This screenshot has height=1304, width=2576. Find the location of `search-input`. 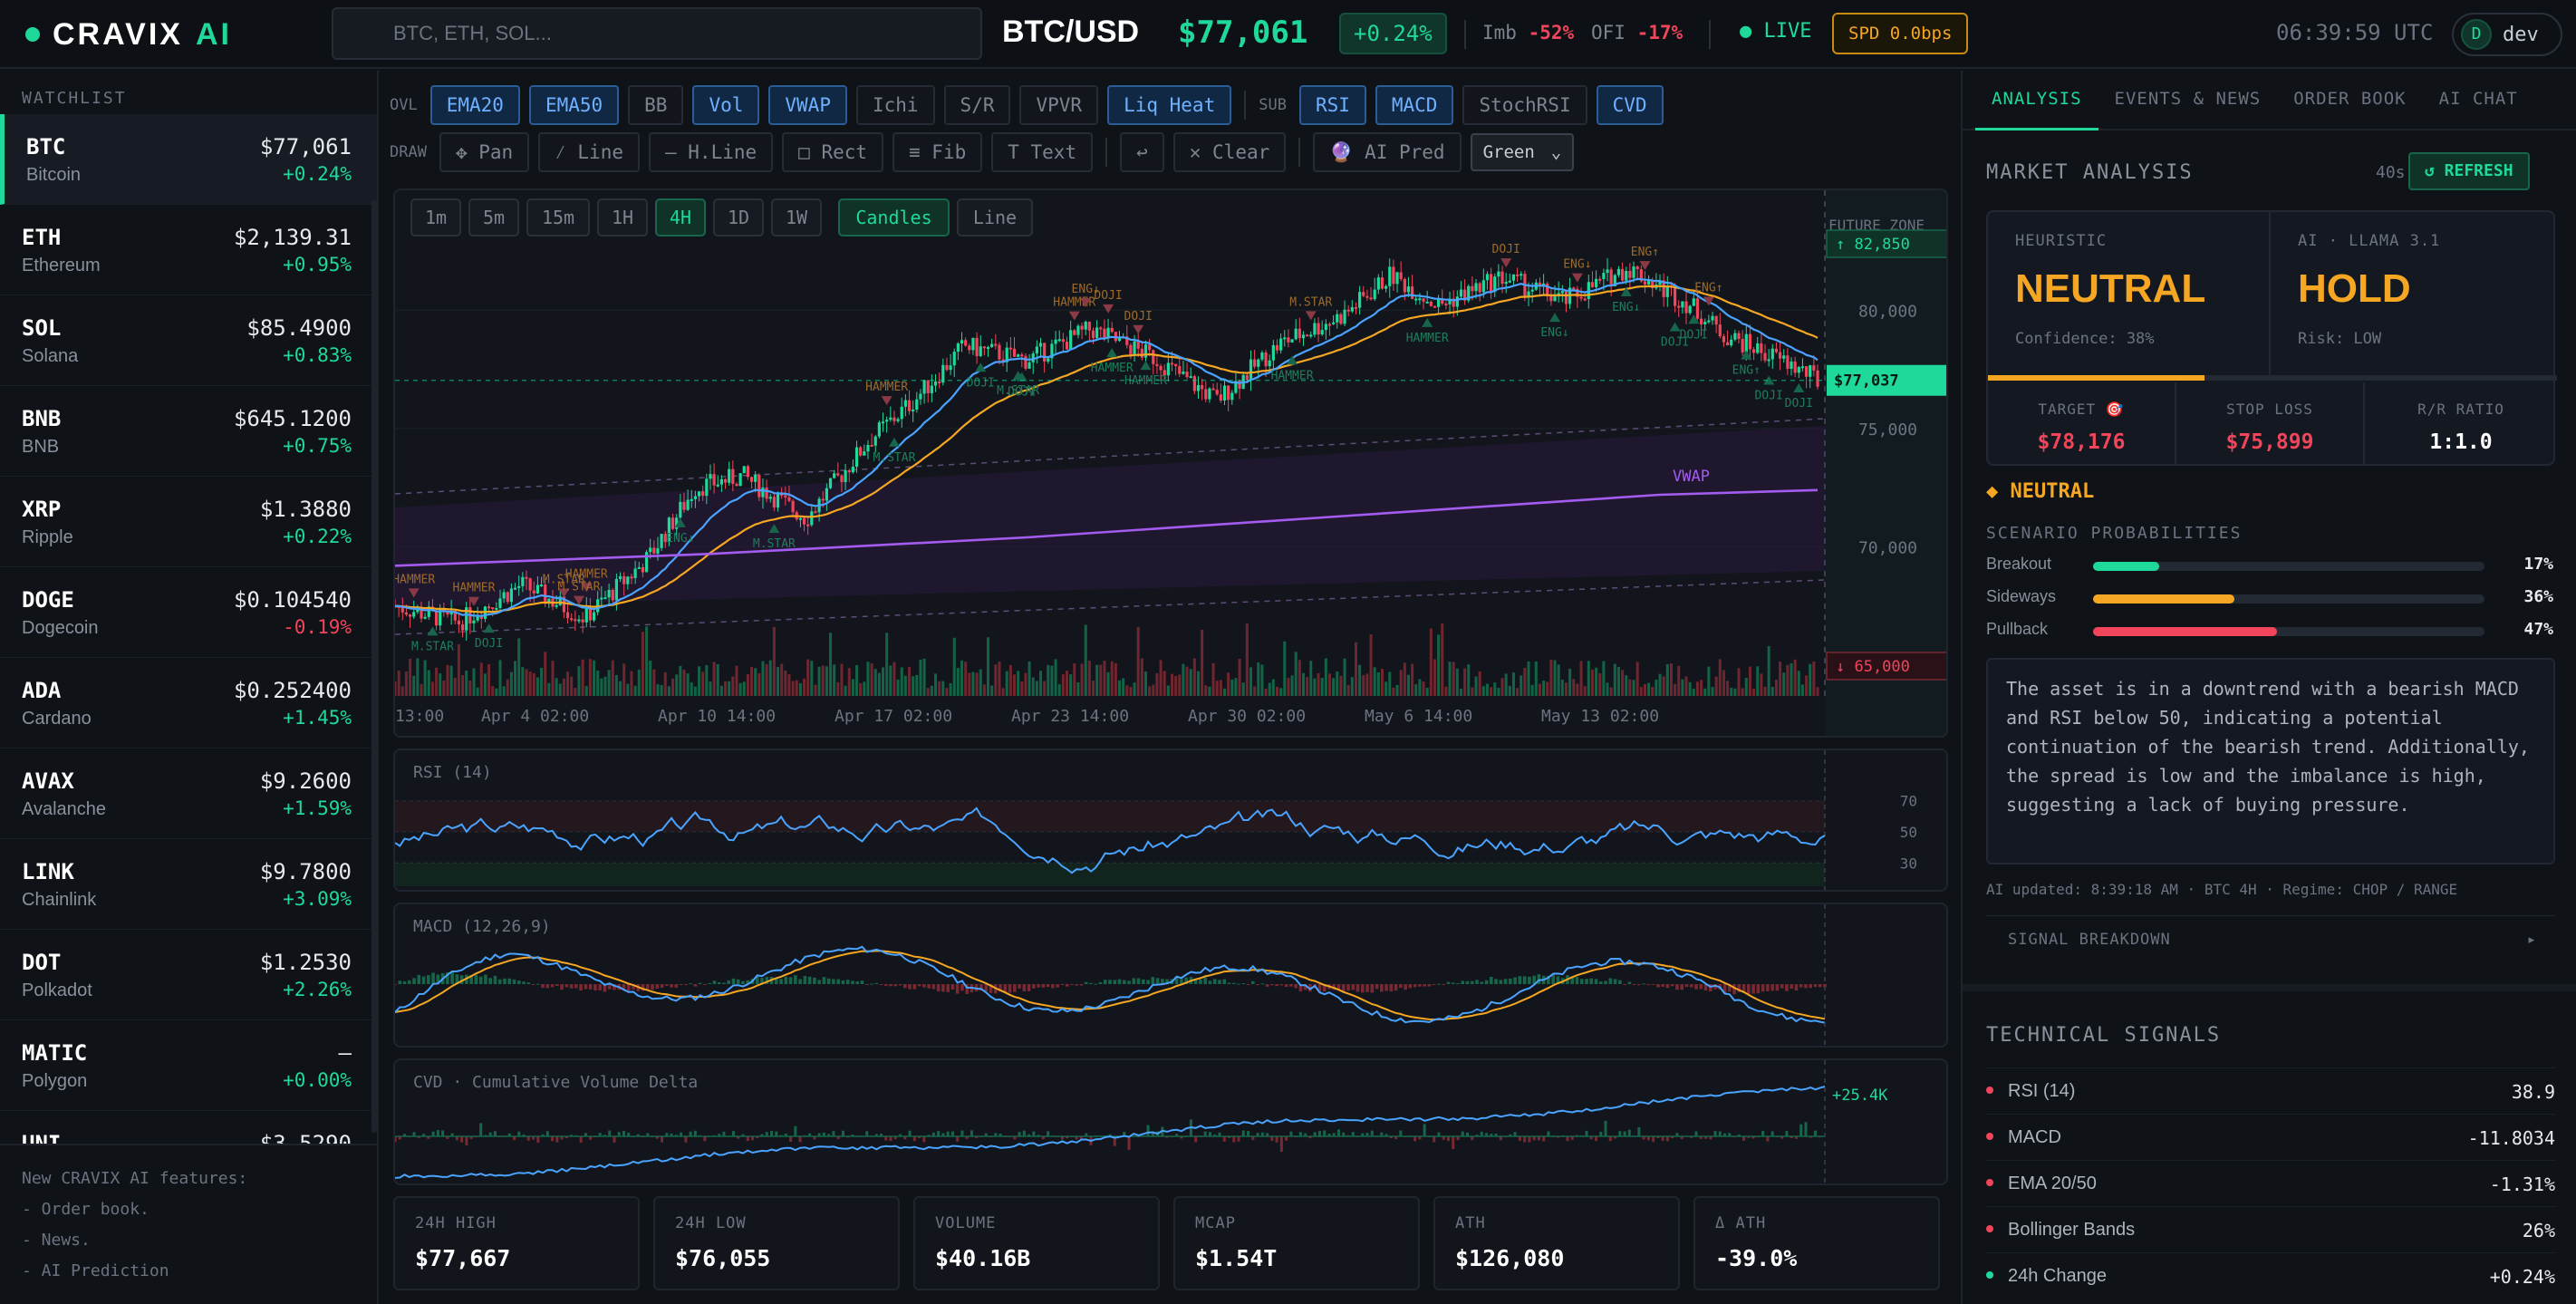

search-input is located at coordinates (657, 33).